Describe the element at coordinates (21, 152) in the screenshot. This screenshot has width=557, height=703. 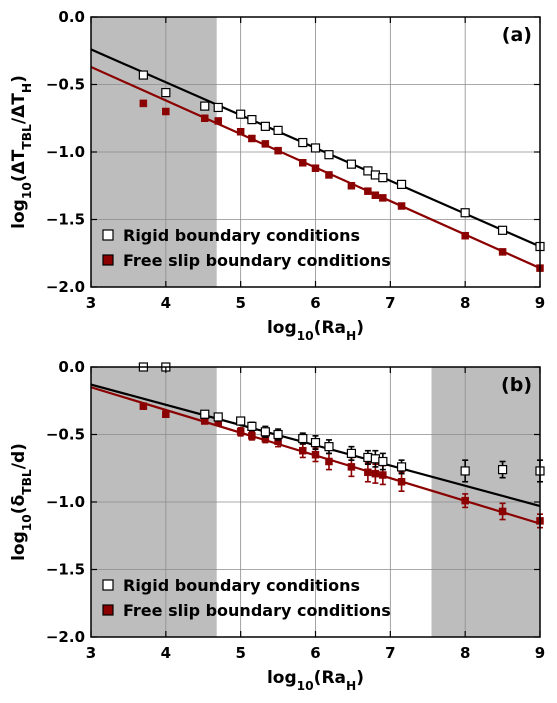
I see `y-axis-title: log10(ΔTTBL/ΔTH)` at that location.